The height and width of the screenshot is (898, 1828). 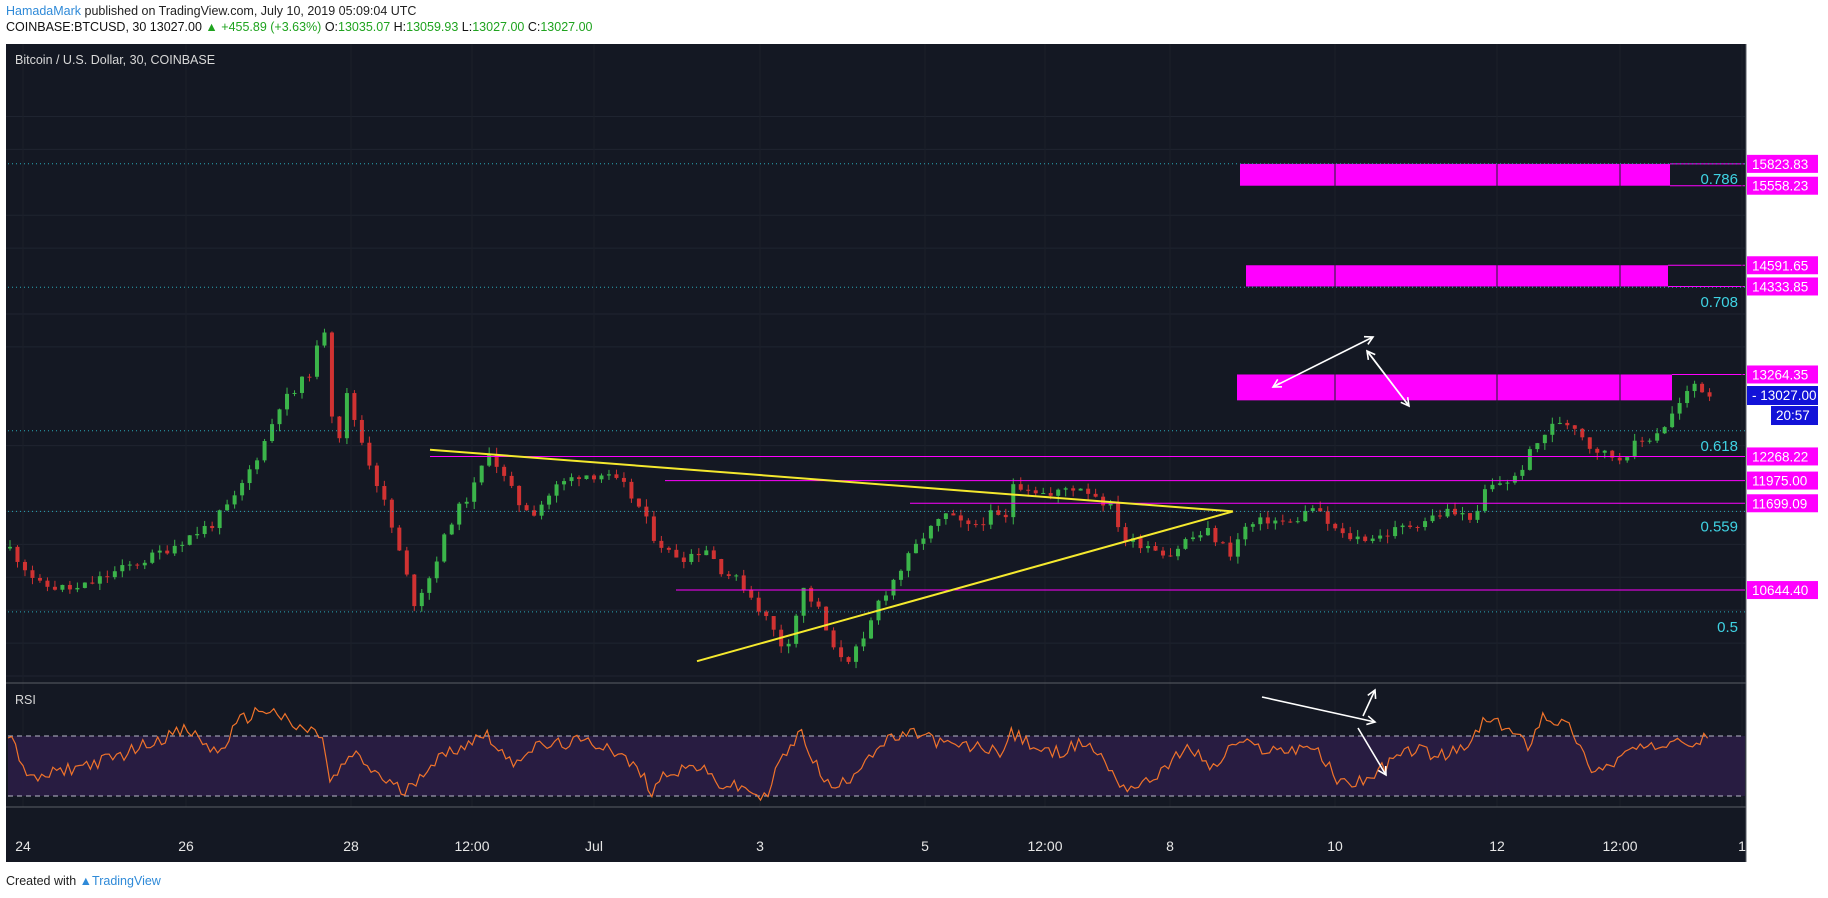 What do you see at coordinates (594, 846) in the screenshot?
I see `time-tick-label: Jul` at bounding box center [594, 846].